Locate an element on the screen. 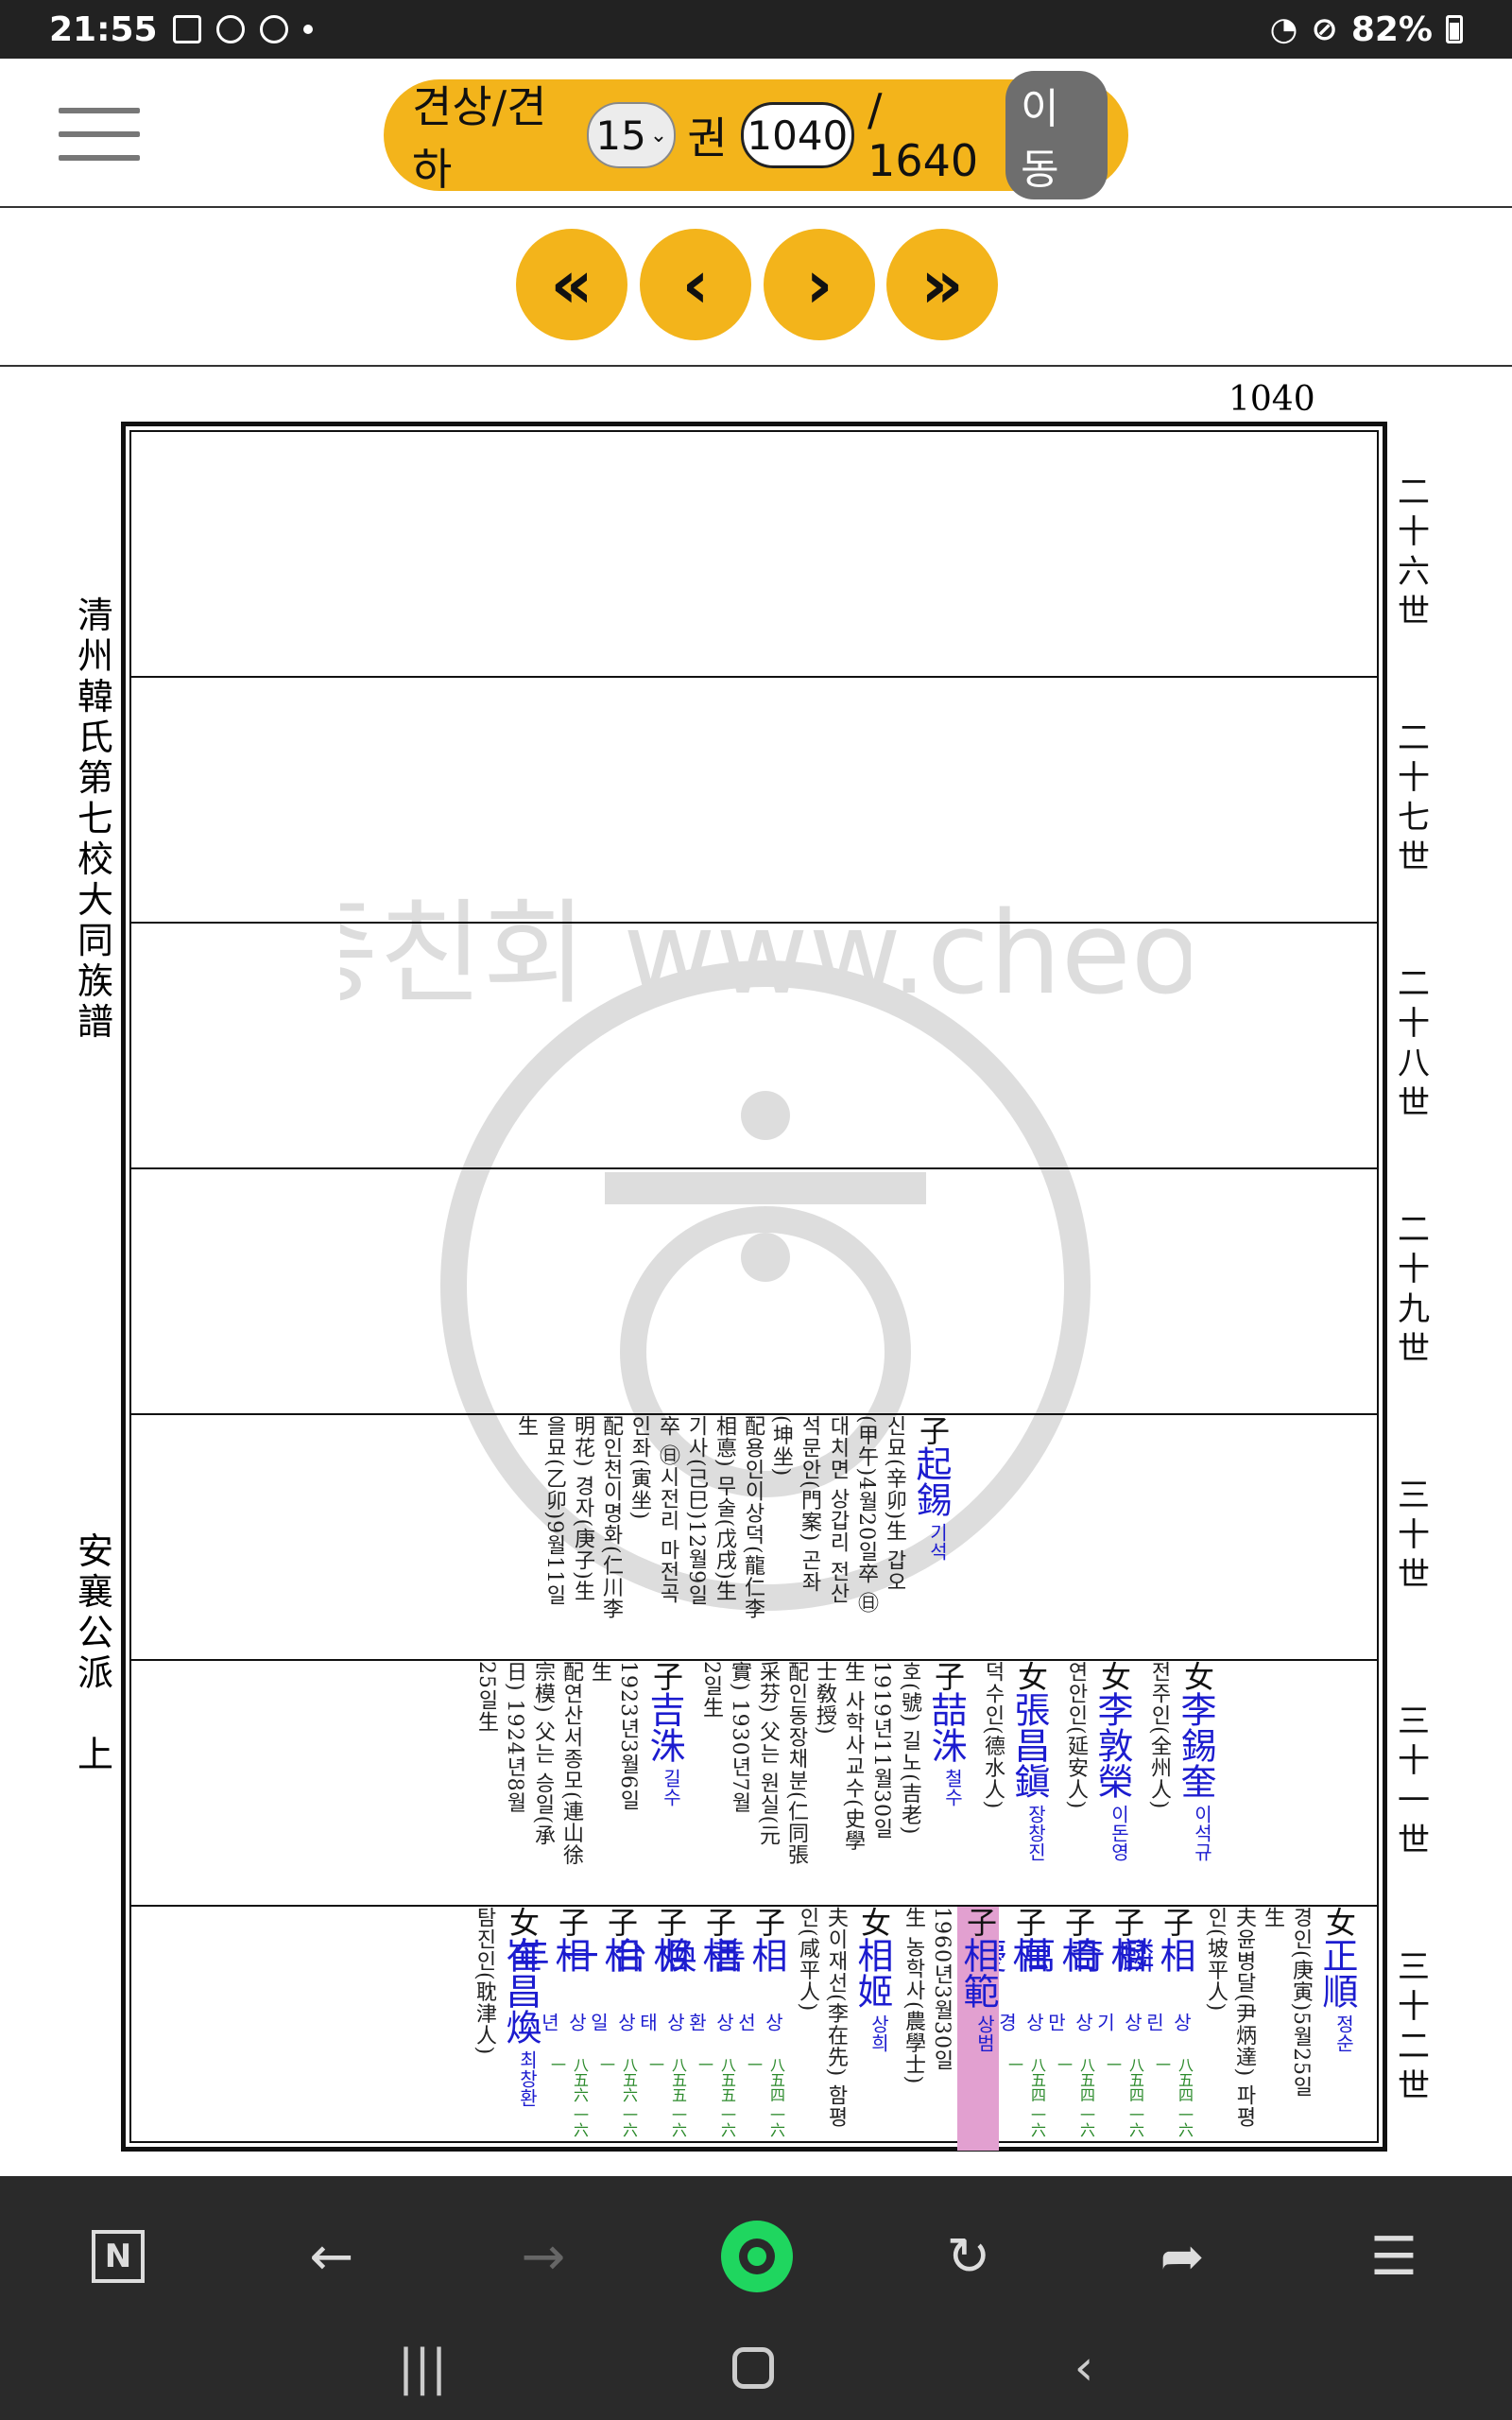 This screenshot has height=2420, width=1512. person-entry: 子相台 상태 八五五 一六一 is located at coordinates (647, 2029).